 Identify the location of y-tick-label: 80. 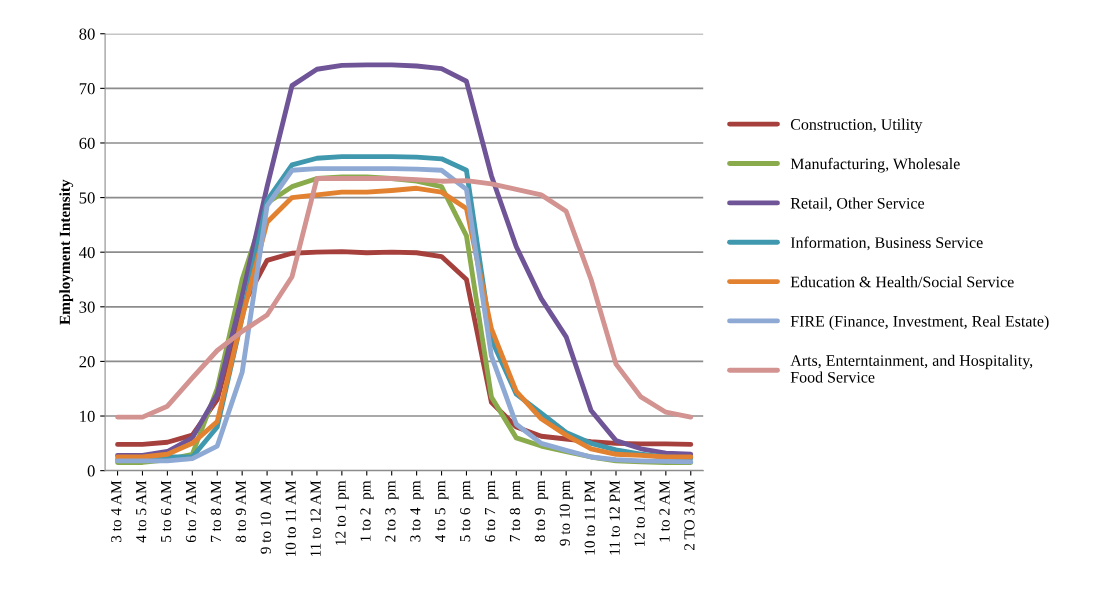
(87, 34).